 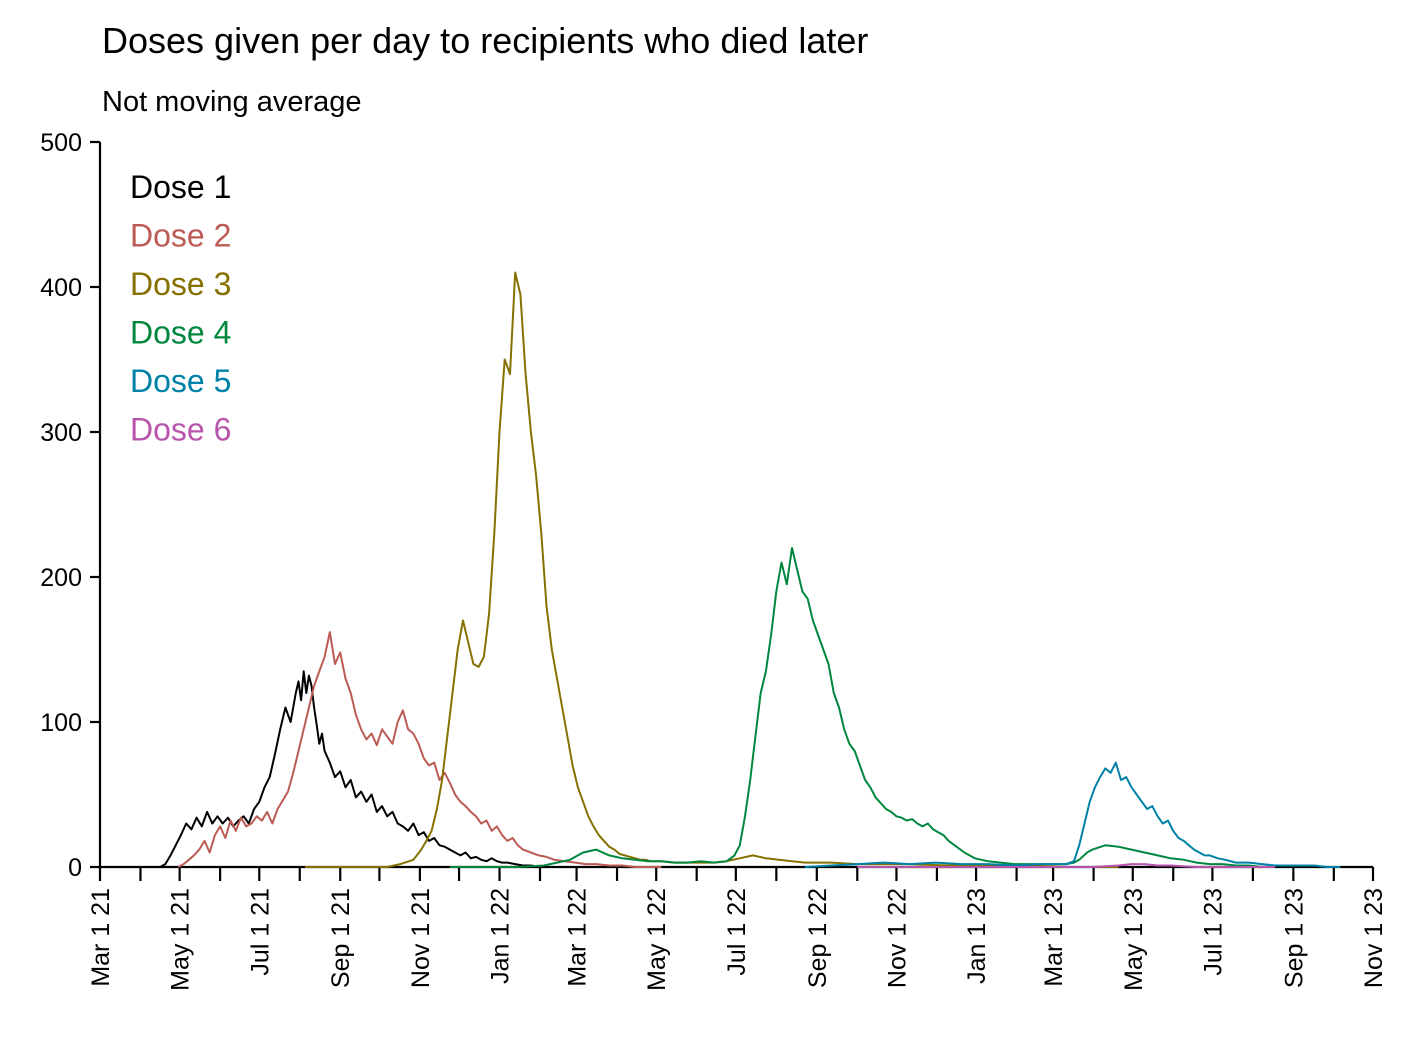 What do you see at coordinates (75, 868) in the screenshot?
I see `y-tick-label: 0` at bounding box center [75, 868].